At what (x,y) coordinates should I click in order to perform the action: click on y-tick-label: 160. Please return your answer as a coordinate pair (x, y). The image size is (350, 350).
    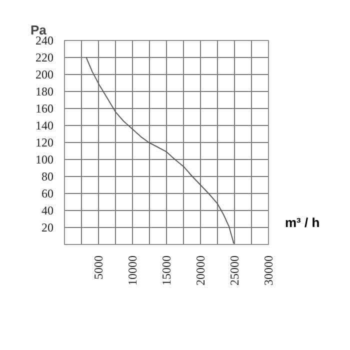
    Looking at the image, I should click on (45, 109).